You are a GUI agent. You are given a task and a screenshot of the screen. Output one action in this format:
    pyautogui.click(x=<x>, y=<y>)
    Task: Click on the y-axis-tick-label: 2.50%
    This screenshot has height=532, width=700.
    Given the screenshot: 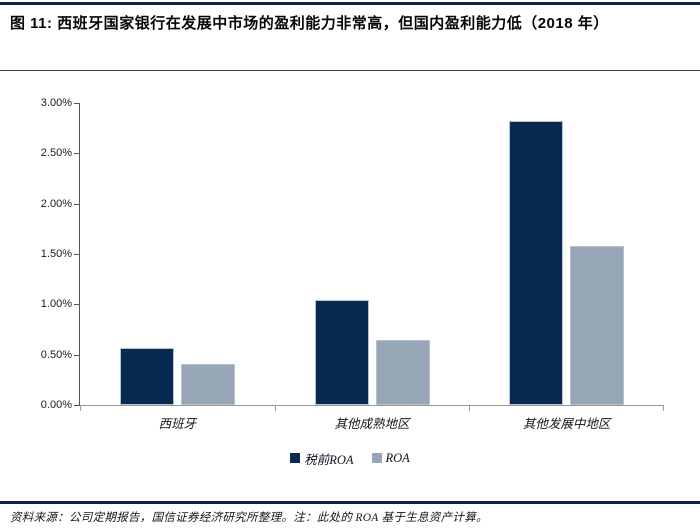 What is the action you would take?
    pyautogui.click(x=56, y=153)
    